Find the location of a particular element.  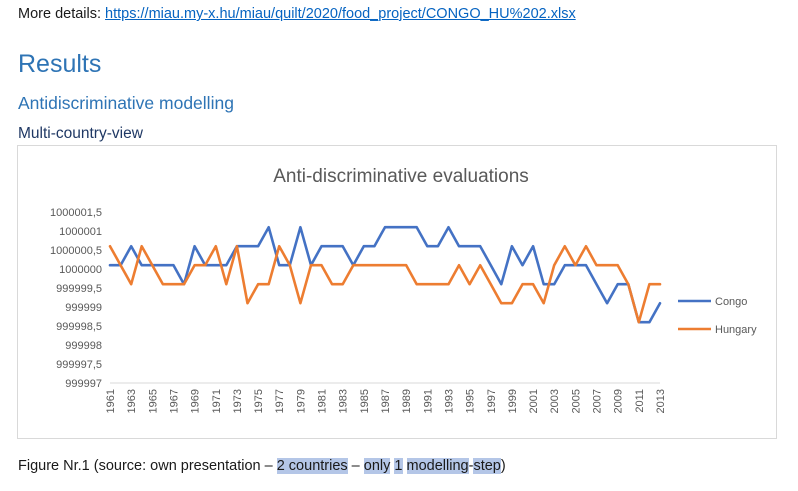

series-line-congo is located at coordinates (385, 274).